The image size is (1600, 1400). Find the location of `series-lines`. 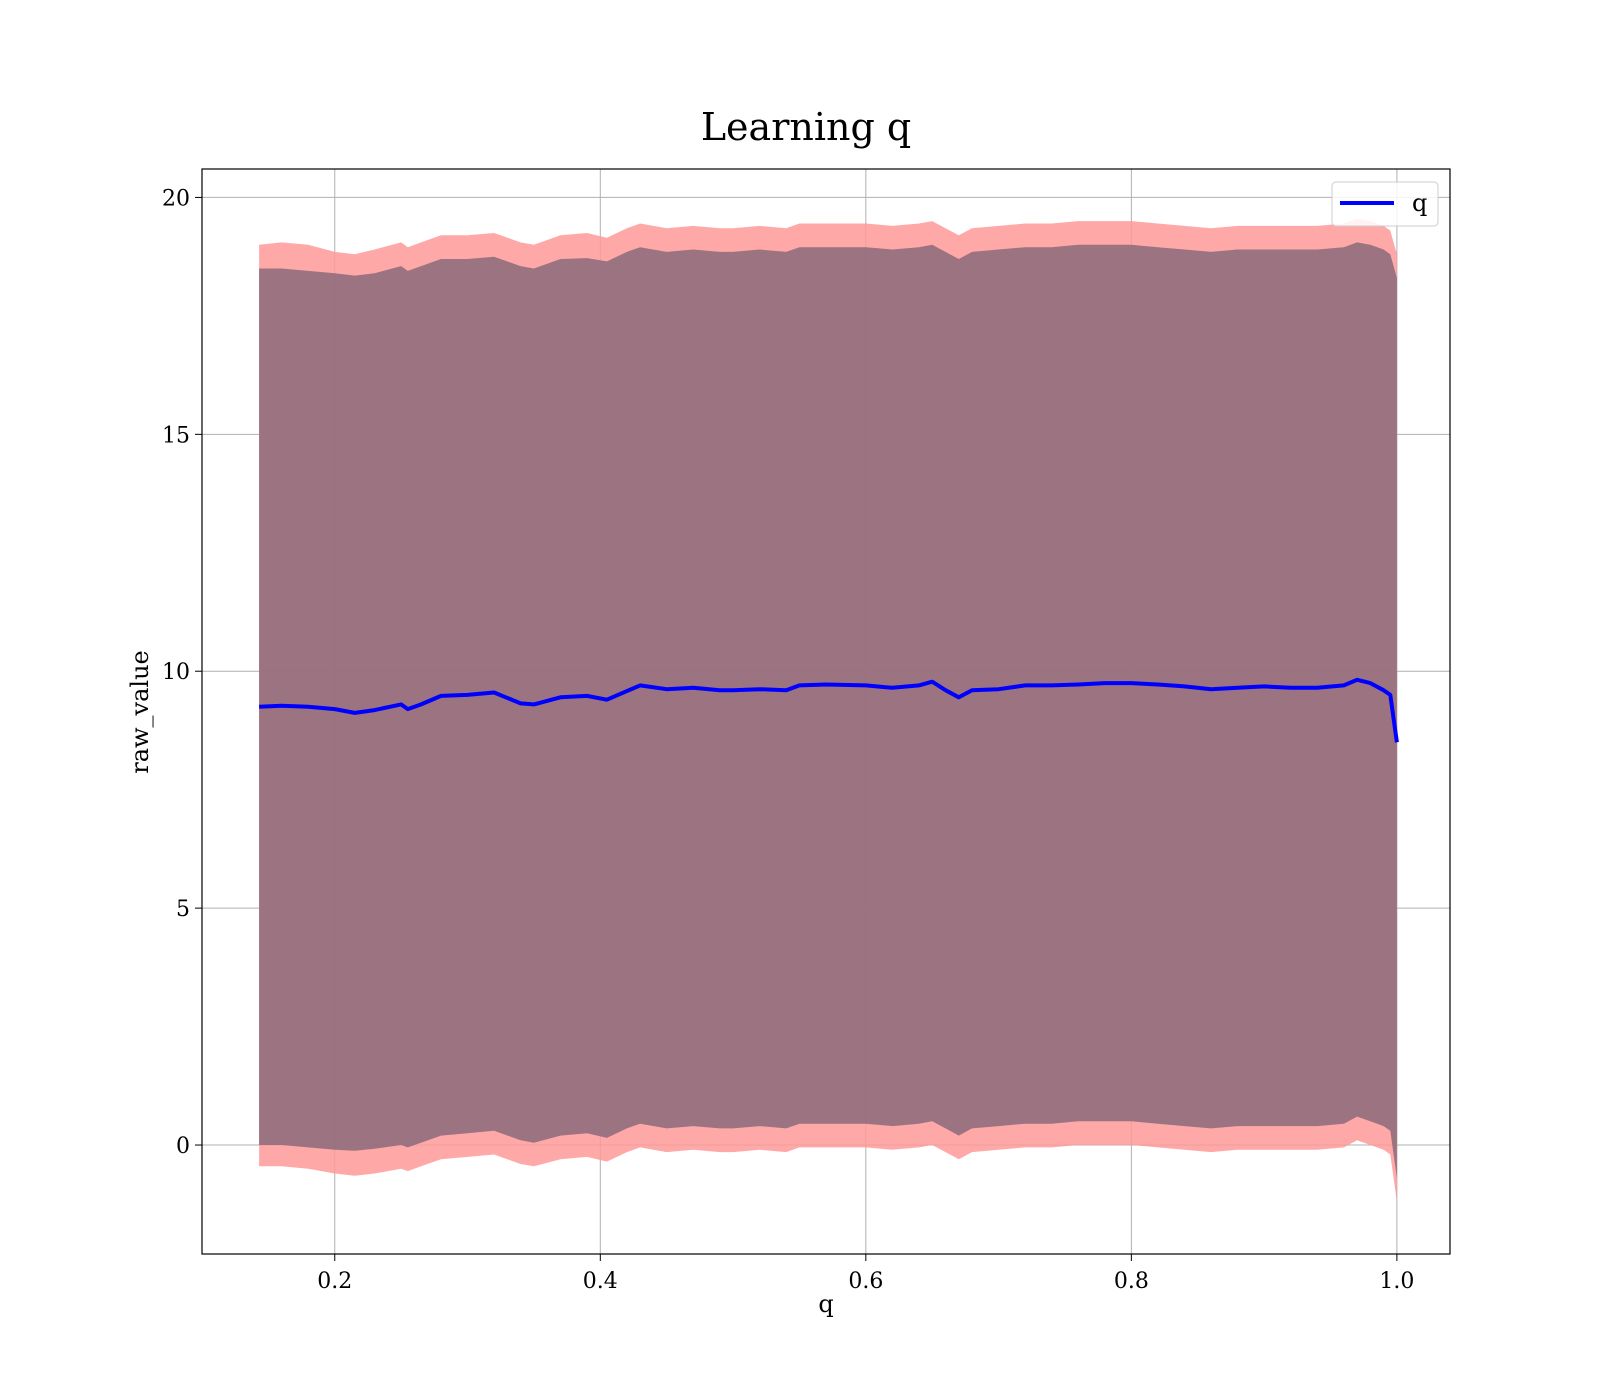

series-lines is located at coordinates (829, 710).